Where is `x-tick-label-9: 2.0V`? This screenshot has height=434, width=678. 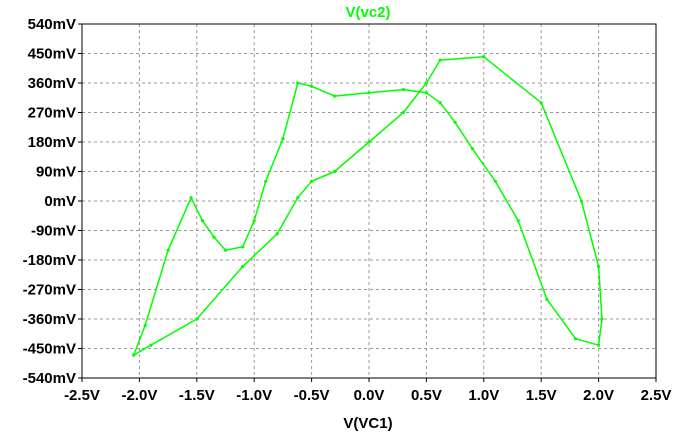 x-tick-label-9: 2.0V is located at coordinates (598, 395).